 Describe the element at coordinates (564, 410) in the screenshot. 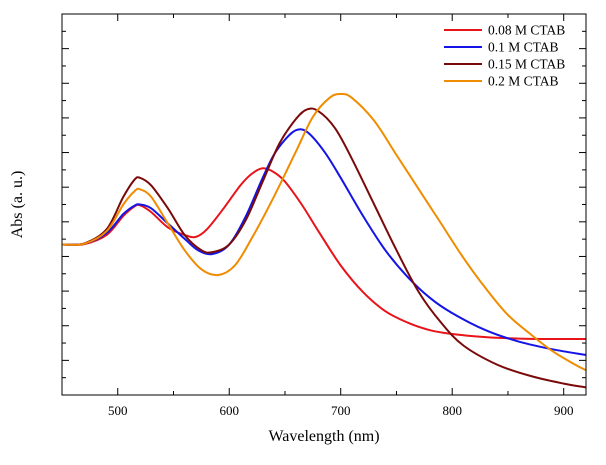

I see `x-tick-label: 900` at that location.